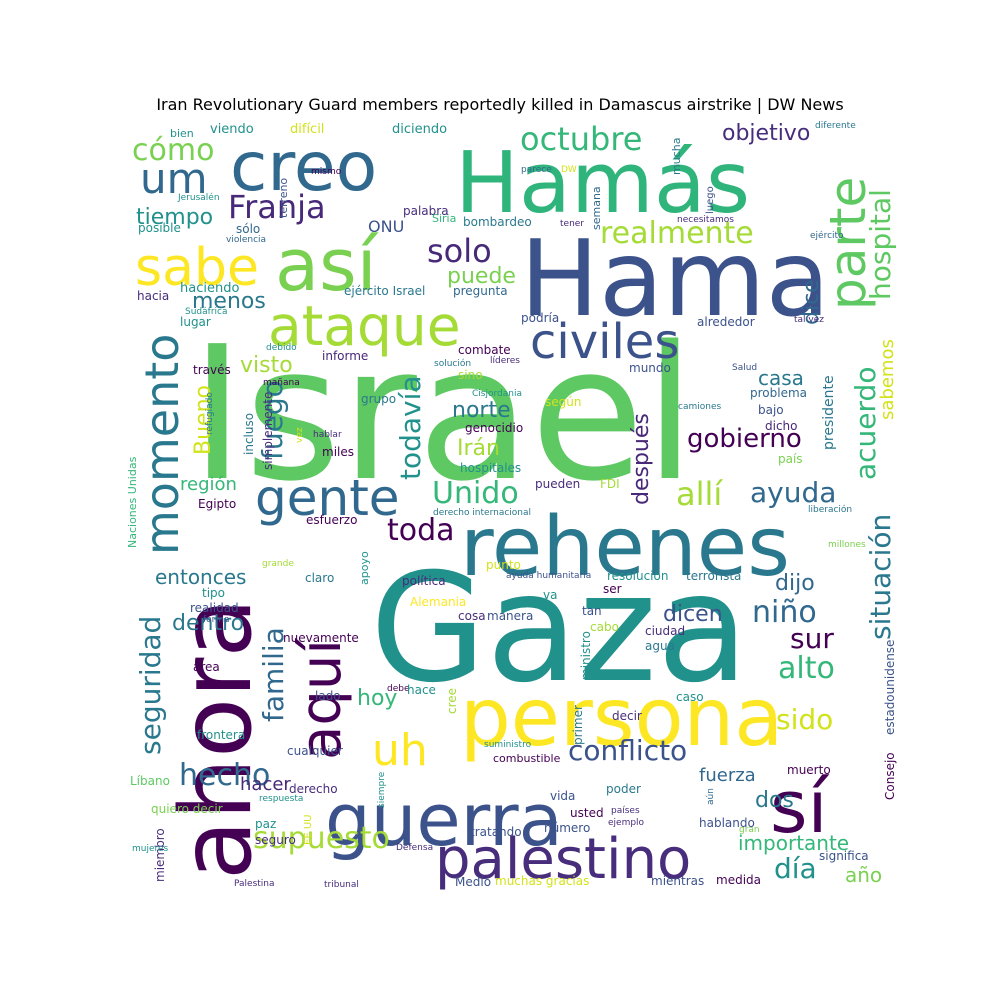 The width and height of the screenshot is (1000, 1000). What do you see at coordinates (384, 291) in the screenshot?
I see `cloud-word: ejército Israel` at bounding box center [384, 291].